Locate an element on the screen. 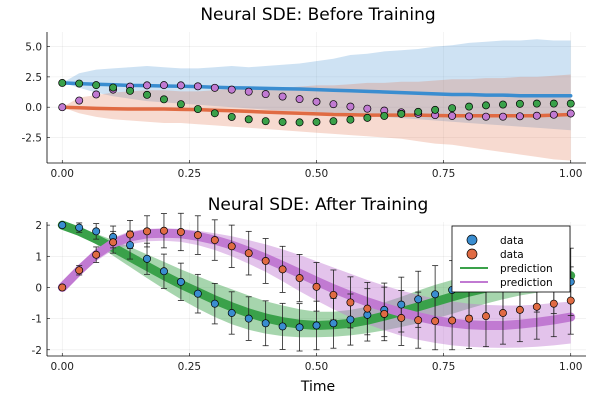 Image resolution: width=600 pixels, height=400 pixels. legend-after: data data prediction prediction is located at coordinates (511, 259).